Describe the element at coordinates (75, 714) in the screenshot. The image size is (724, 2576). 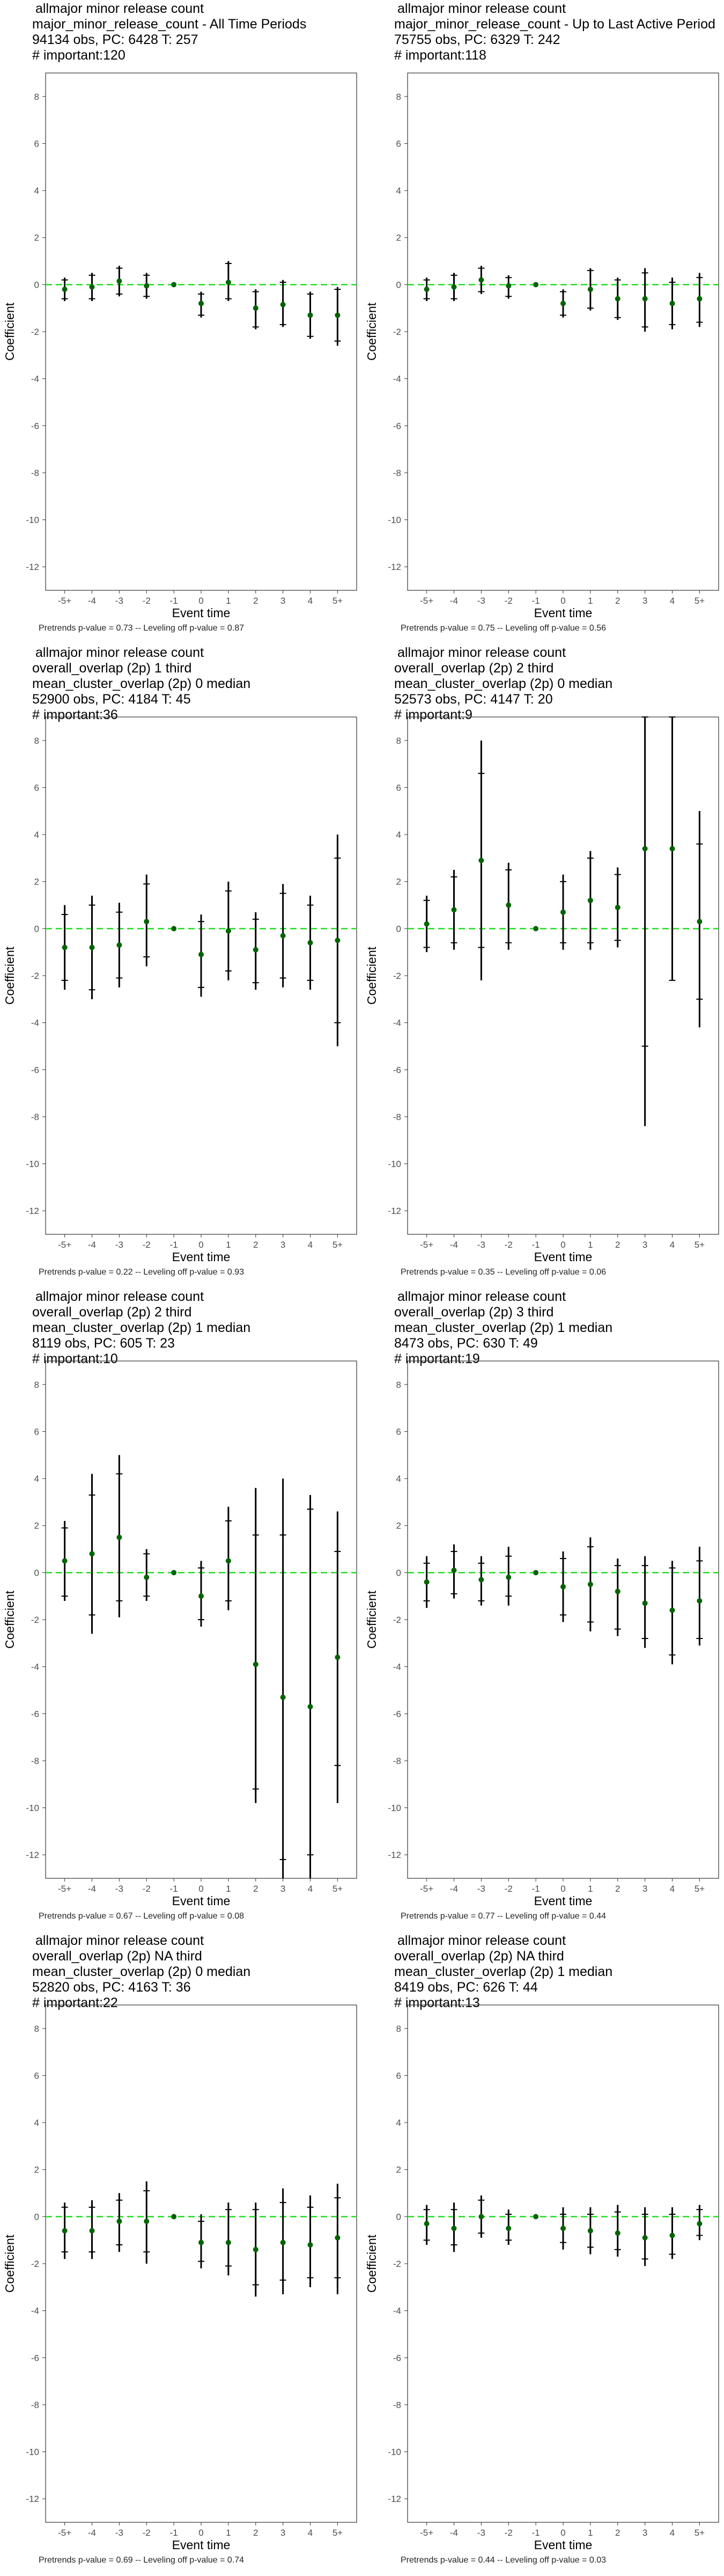
I see `chart-title-line: # important:36` at that location.